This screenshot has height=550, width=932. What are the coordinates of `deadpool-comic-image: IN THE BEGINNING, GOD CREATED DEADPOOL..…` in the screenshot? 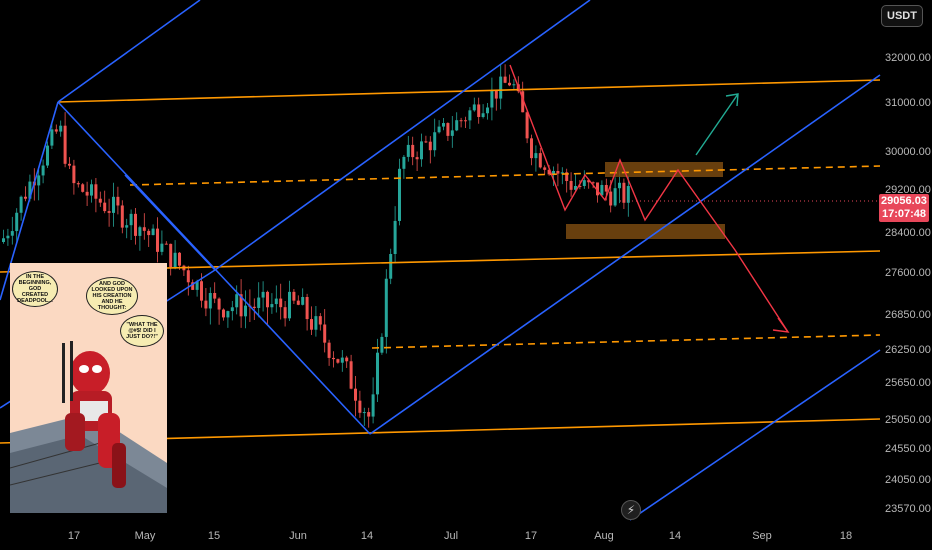 It's located at (88, 388).